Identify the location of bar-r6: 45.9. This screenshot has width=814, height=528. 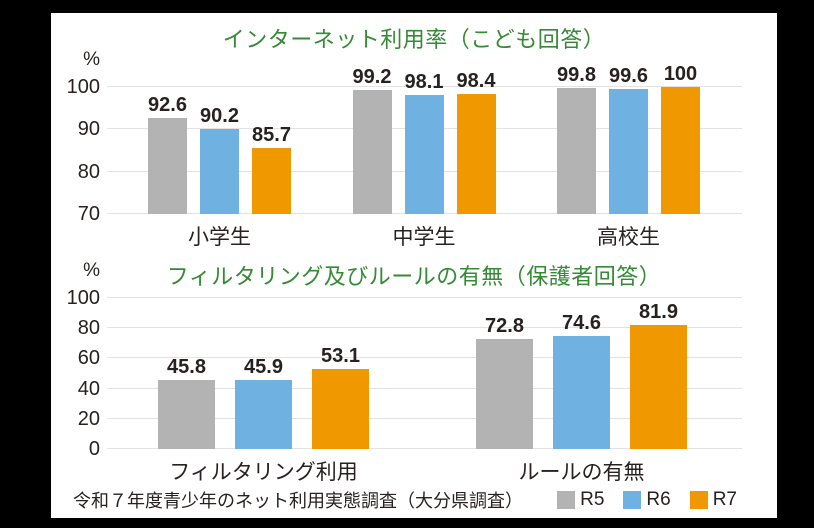
(263, 403).